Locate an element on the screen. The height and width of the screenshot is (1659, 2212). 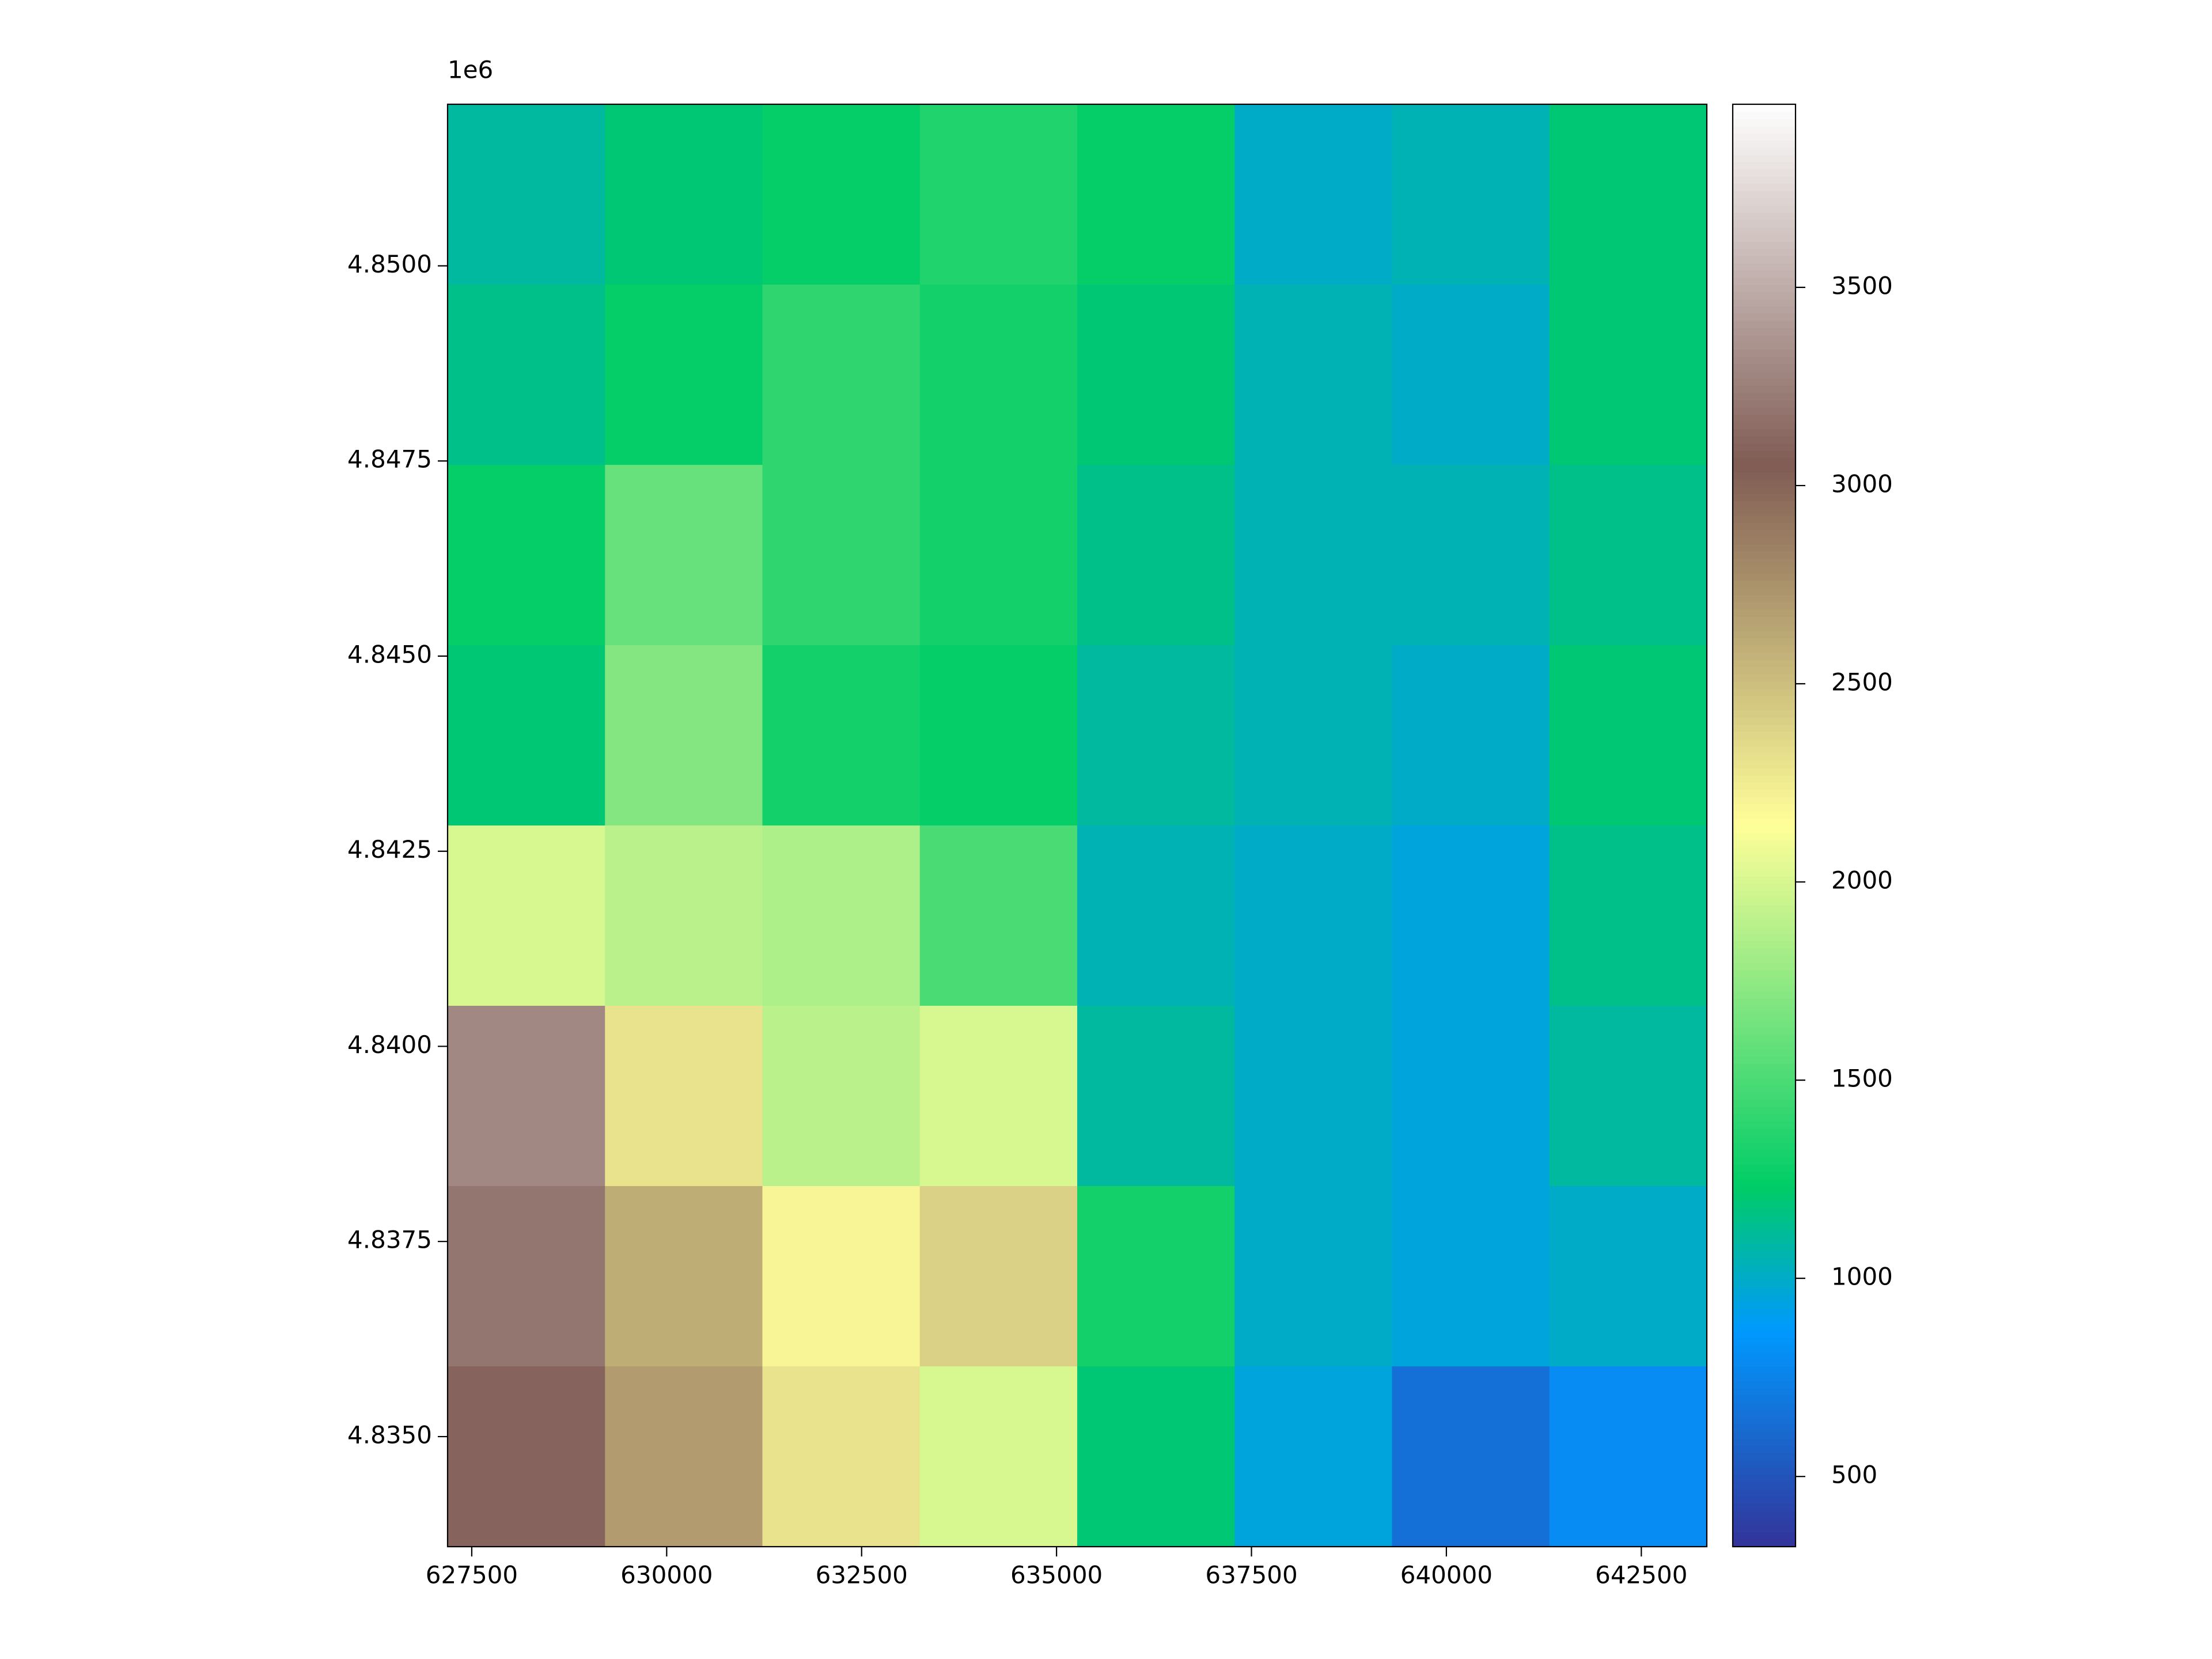
y-tick-label: 4.8350 is located at coordinates (389, 1435).